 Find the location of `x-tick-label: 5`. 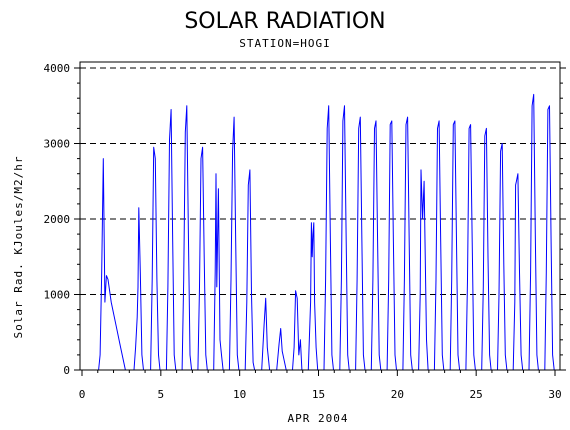

x-tick-label: 5 is located at coordinates (161, 394).